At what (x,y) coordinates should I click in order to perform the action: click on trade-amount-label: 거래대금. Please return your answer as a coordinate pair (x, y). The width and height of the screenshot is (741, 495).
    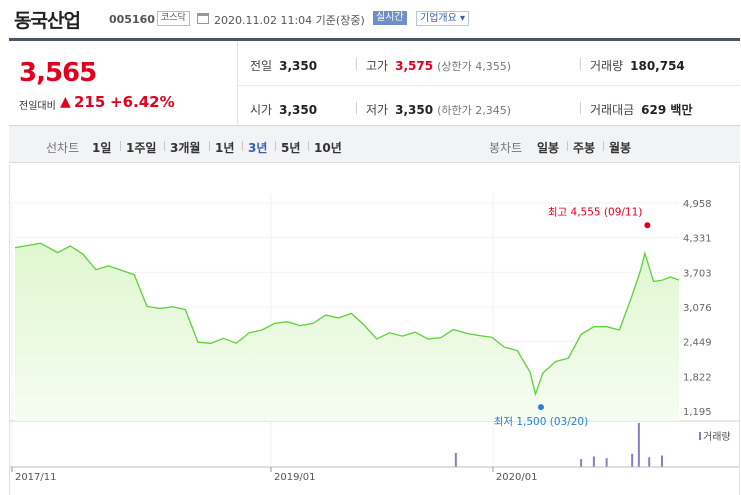
    Looking at the image, I should click on (612, 110).